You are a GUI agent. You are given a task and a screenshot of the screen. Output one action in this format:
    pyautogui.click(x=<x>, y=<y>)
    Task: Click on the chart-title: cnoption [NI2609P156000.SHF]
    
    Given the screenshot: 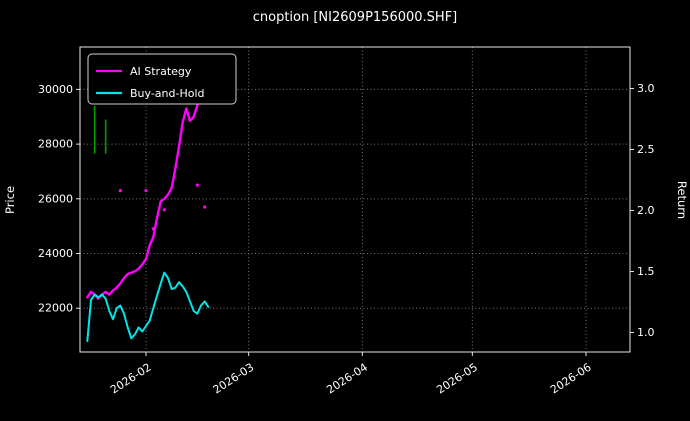 What is the action you would take?
    pyautogui.click(x=355, y=17)
    